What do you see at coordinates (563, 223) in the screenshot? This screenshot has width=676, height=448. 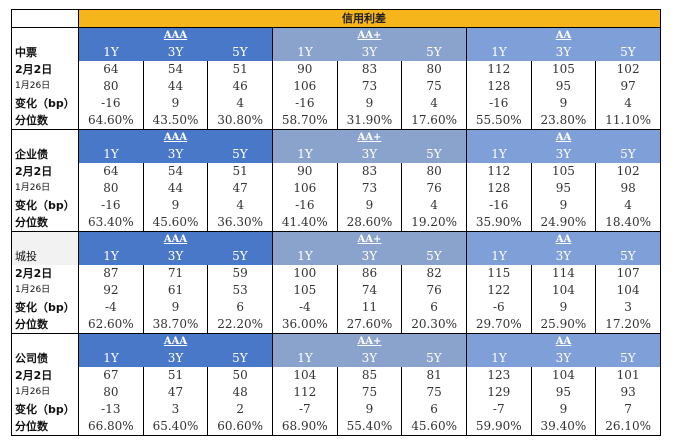 I see `value-cell: 24.90%` at bounding box center [563, 223].